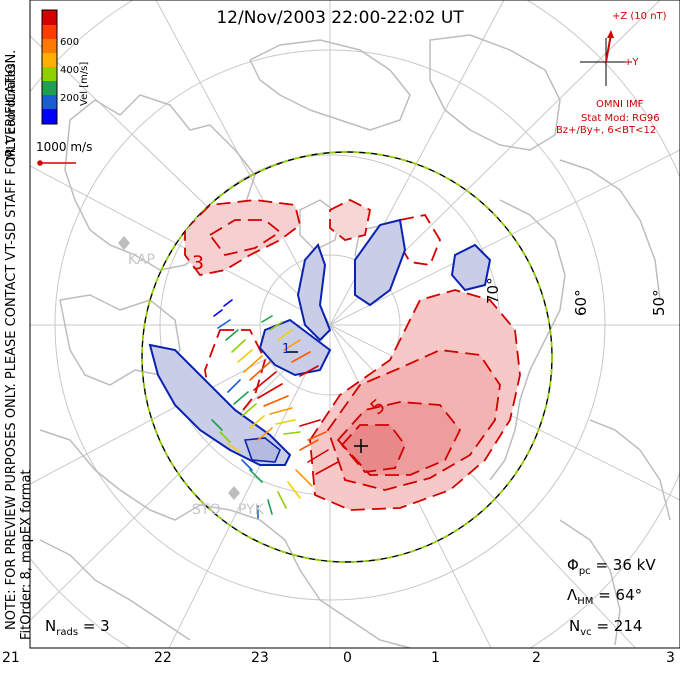 The width and height of the screenshot is (680, 674). I want to click on mlt-tick-23: 23, so click(260, 658).